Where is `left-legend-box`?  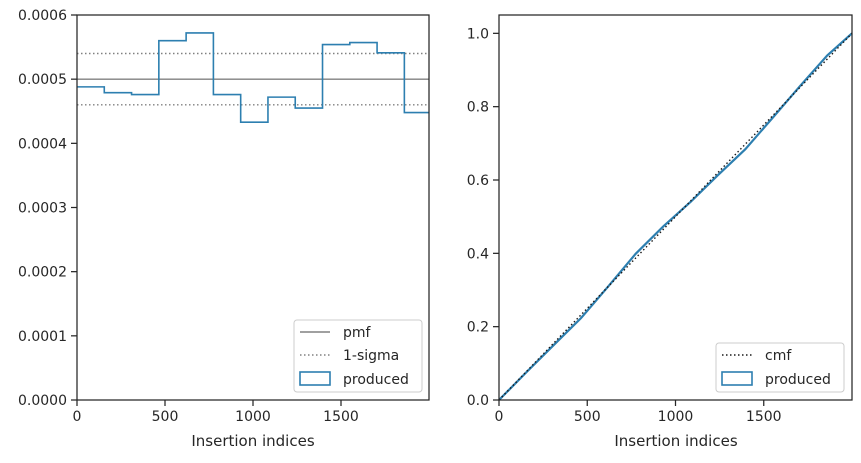 left-legend-box is located at coordinates (358, 356).